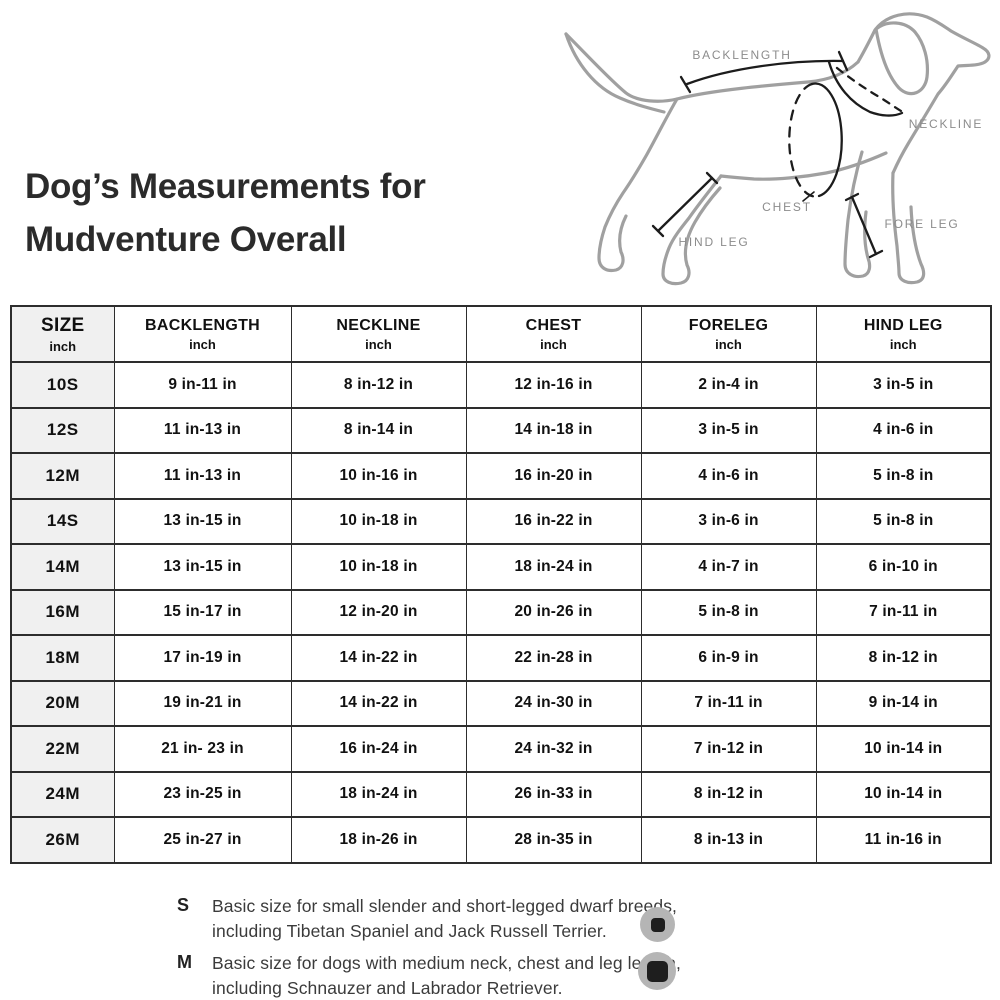 The image size is (1000, 1000). Describe the element at coordinates (903, 334) in the screenshot. I see `header-hindleg: HIND LEG inch` at that location.